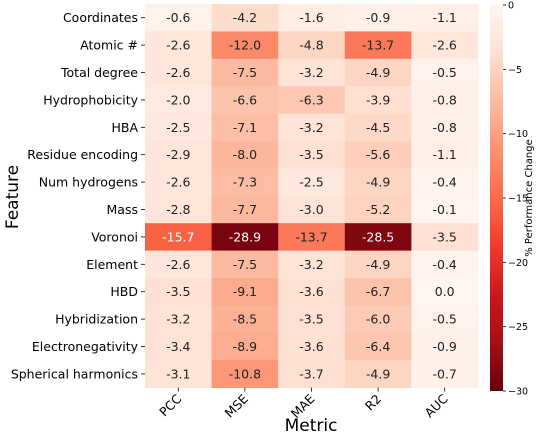 This screenshot has width=550, height=445. I want to click on cell-value-label: -4.2, so click(245, 17).